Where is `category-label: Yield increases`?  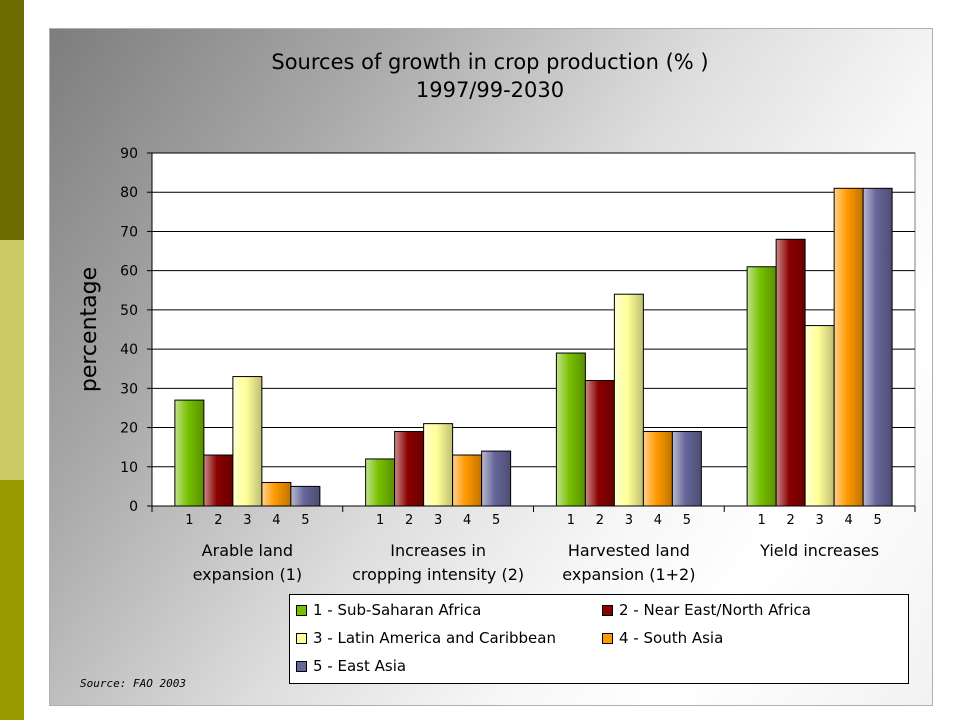 category-label: Yield increases is located at coordinates (819, 550).